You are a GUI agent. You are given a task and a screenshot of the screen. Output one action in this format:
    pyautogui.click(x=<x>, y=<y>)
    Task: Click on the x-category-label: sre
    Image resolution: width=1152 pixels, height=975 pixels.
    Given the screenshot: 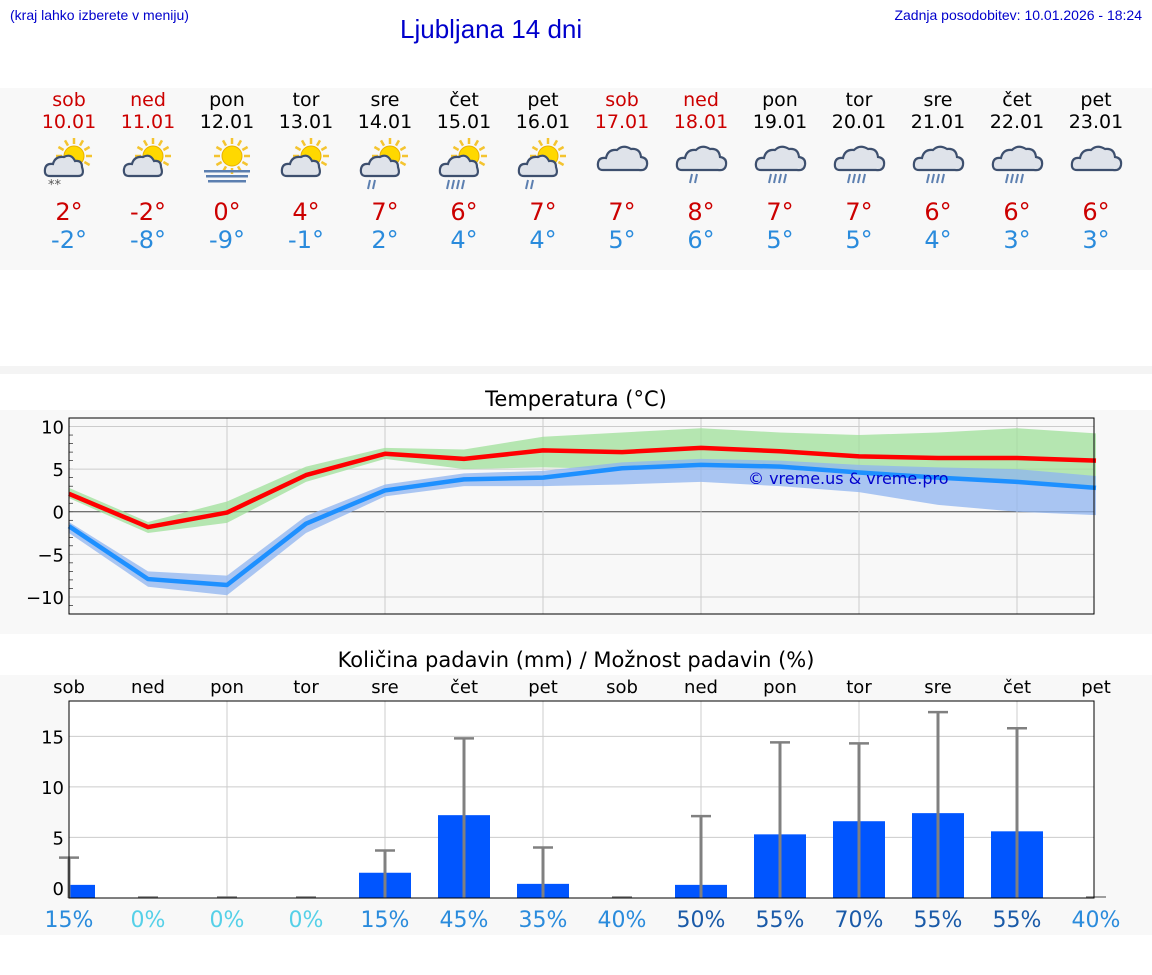 What is the action you would take?
    pyautogui.click(x=384, y=687)
    